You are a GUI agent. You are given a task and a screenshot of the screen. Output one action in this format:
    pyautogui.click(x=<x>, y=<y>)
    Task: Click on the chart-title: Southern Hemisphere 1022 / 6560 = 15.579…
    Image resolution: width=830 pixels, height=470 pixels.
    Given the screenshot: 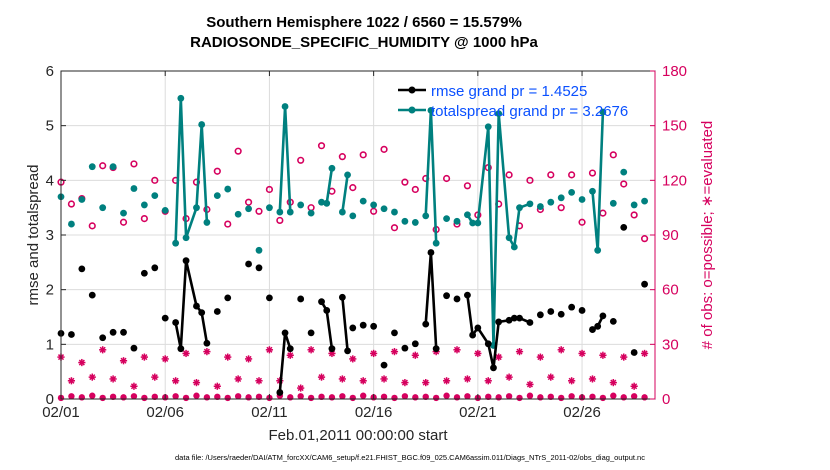 What is the action you would take?
    pyautogui.click(x=364, y=22)
    